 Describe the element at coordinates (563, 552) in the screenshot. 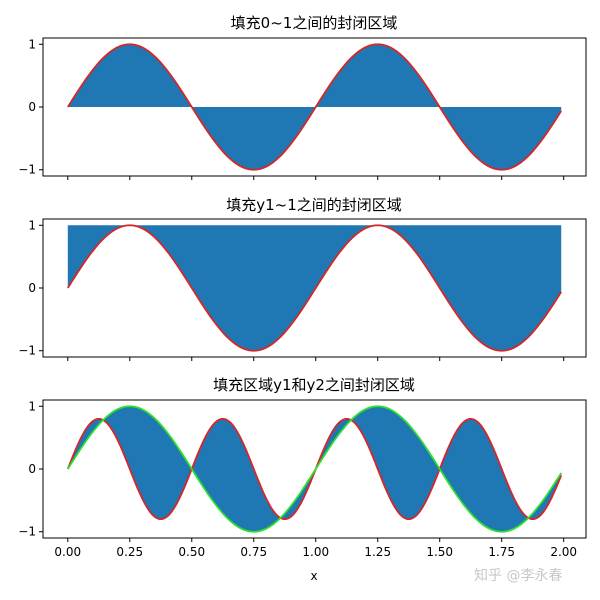

I see `x-tick-label: 2.00` at that location.